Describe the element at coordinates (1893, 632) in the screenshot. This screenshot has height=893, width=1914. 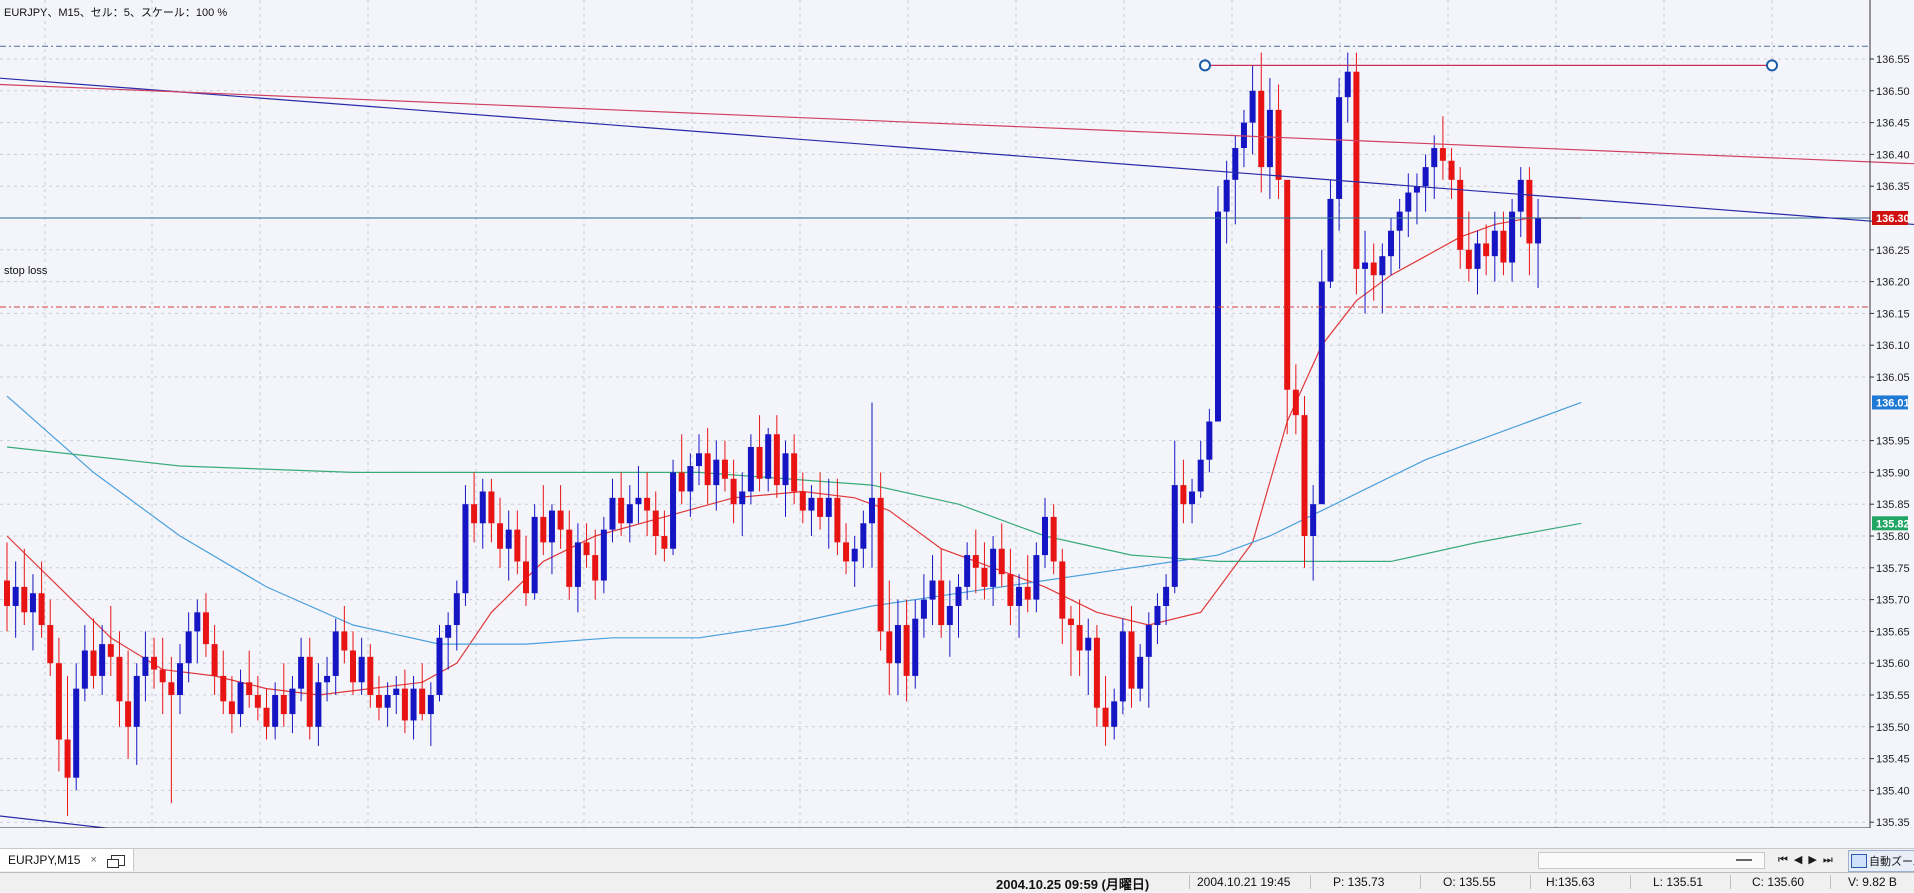
I see `price-tick-label: 135.65` at that location.